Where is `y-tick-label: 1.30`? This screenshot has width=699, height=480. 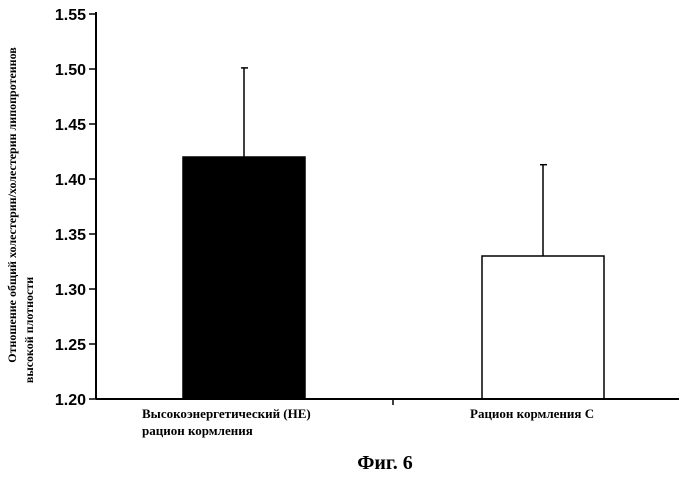 y-tick-label: 1.30 is located at coordinates (70, 290).